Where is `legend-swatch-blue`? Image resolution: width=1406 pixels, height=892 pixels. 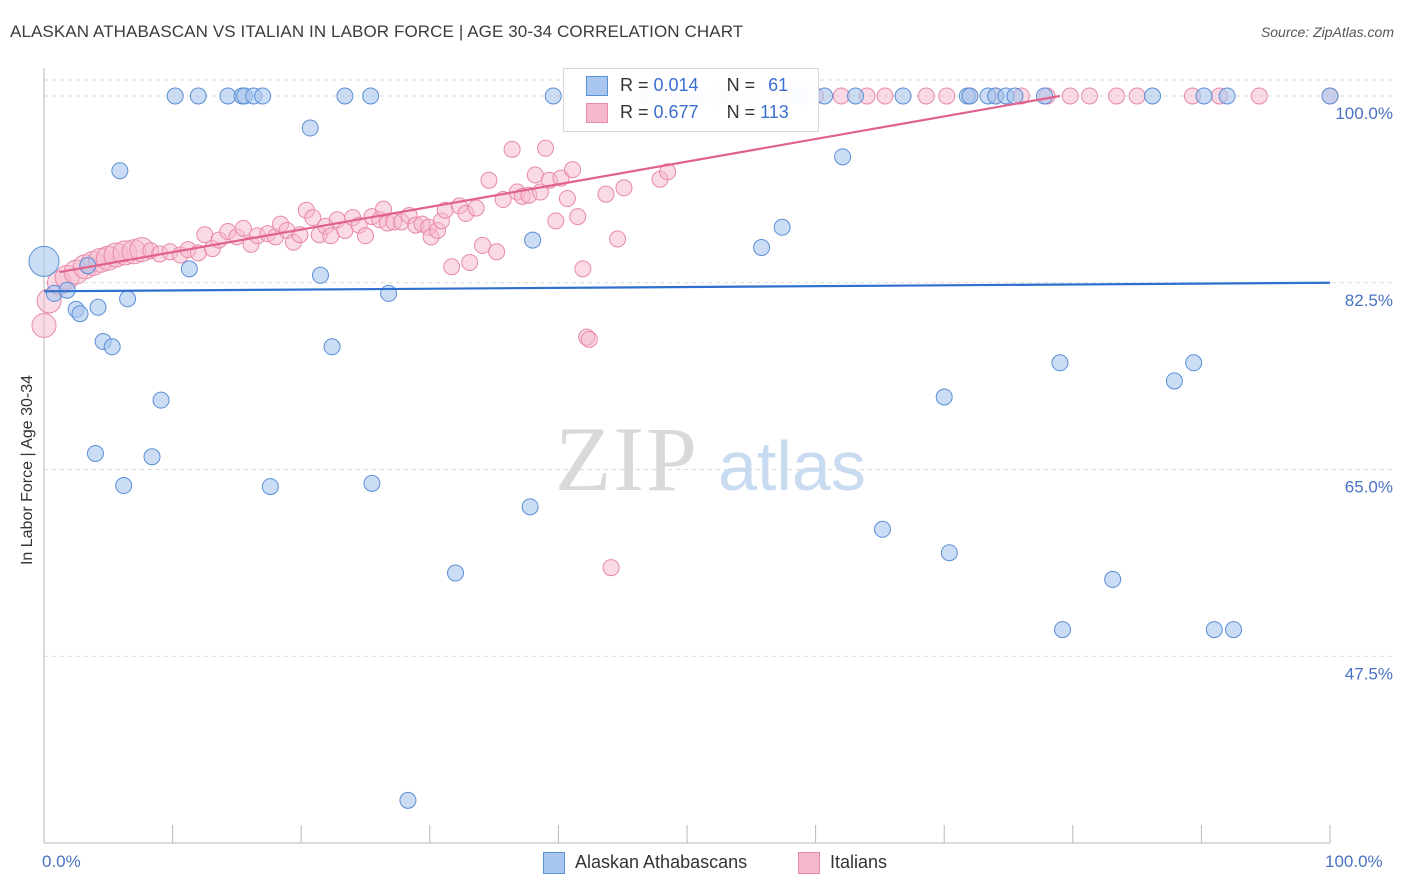 legend-swatch-blue is located at coordinates (597, 86).